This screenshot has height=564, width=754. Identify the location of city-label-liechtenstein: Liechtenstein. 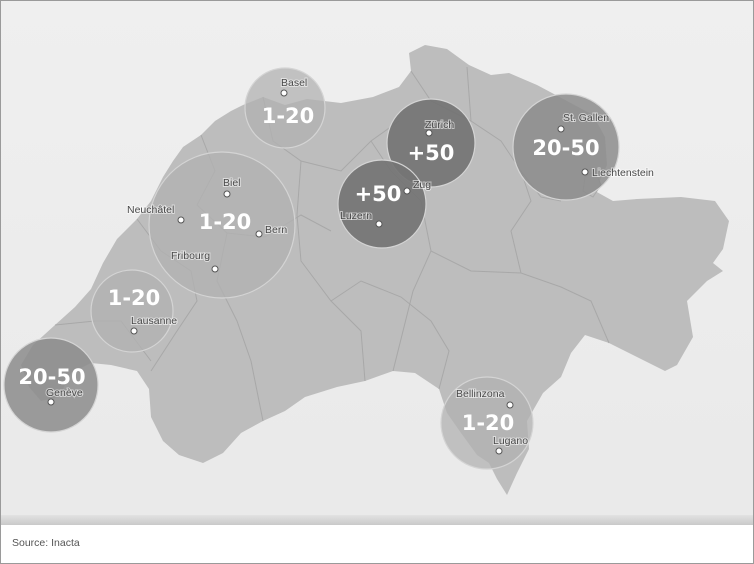
(623, 173).